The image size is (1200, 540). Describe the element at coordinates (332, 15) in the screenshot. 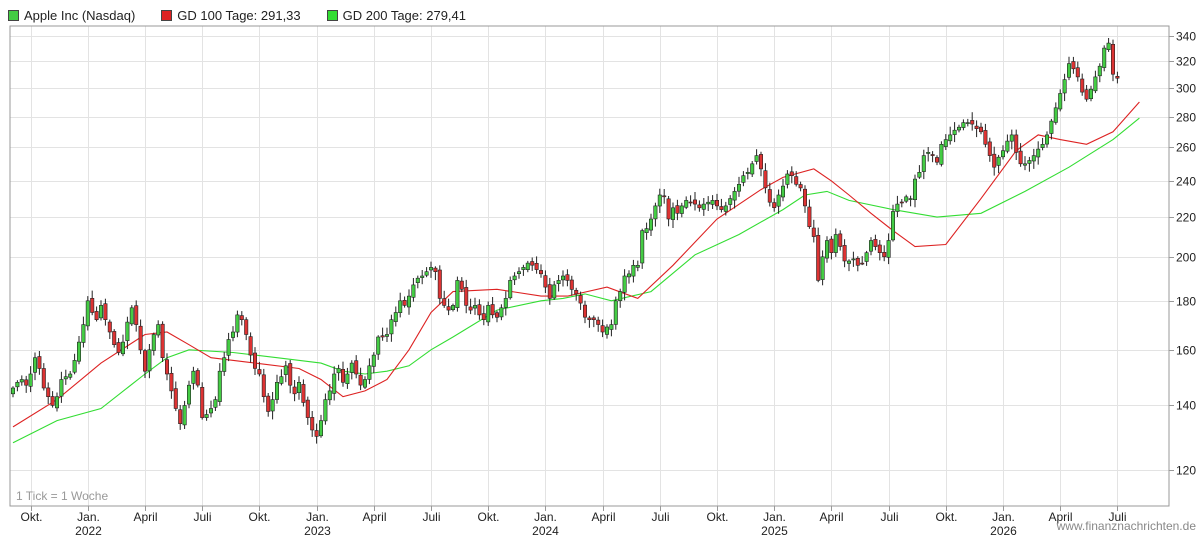

I see `legend-swatch-ma200` at that location.